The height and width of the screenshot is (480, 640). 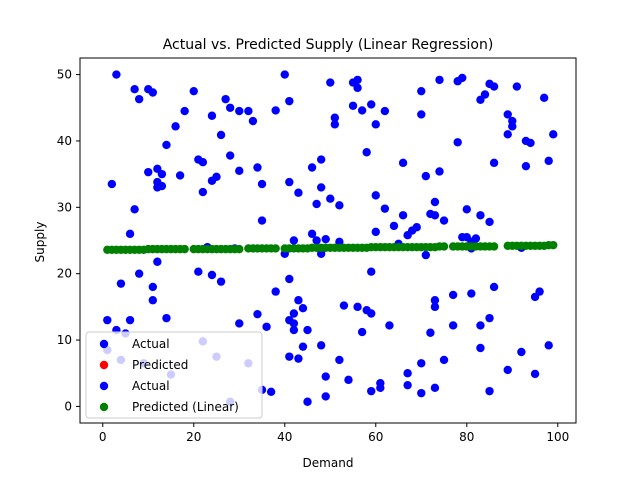 What do you see at coordinates (103, 437) in the screenshot?
I see `x-tick-label: 0` at bounding box center [103, 437].